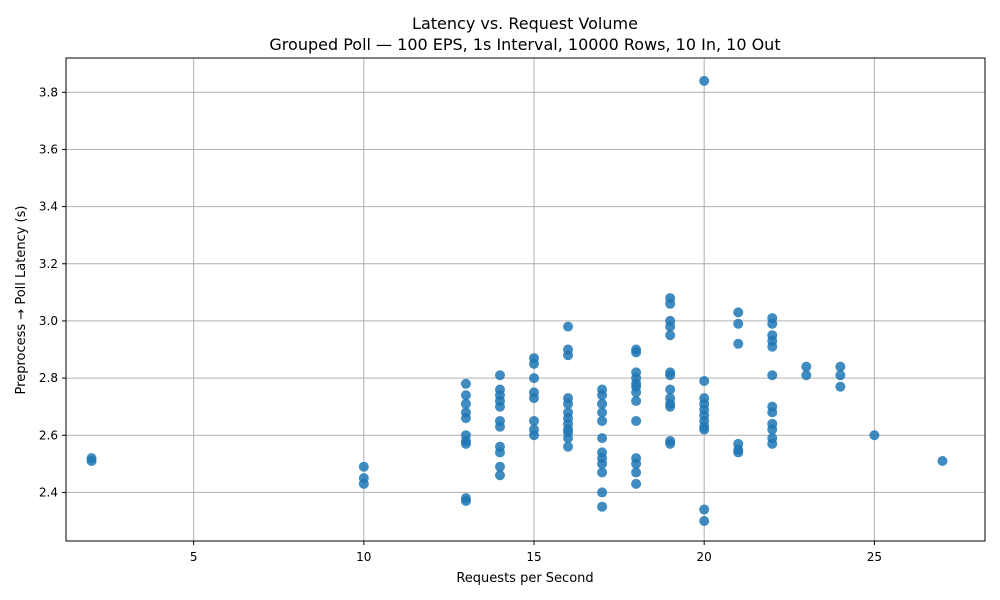  Describe the element at coordinates (48, 321) in the screenshot. I see `y-tick-label: 3.0` at that location.